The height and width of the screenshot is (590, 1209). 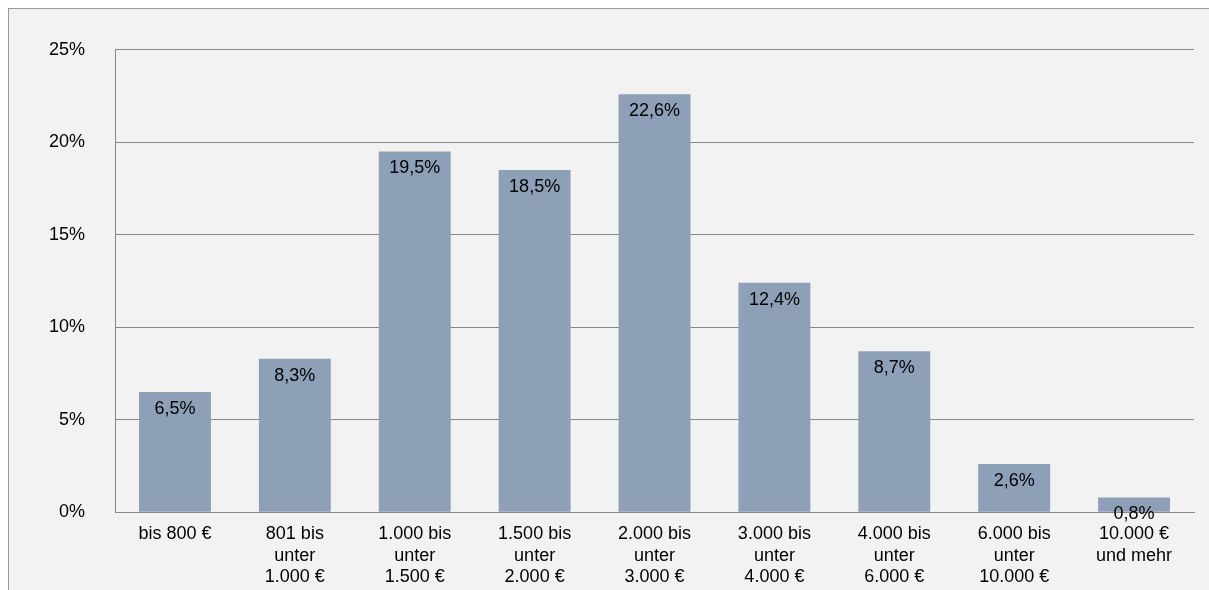 I want to click on data-label: 22,6%, so click(x=654, y=110).